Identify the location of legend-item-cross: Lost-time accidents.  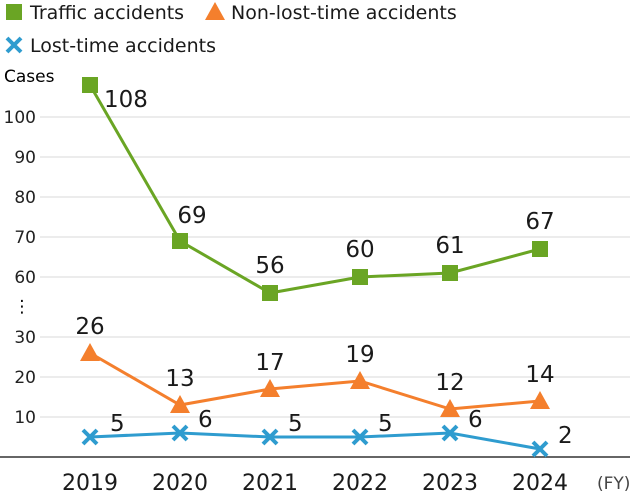
(110, 46).